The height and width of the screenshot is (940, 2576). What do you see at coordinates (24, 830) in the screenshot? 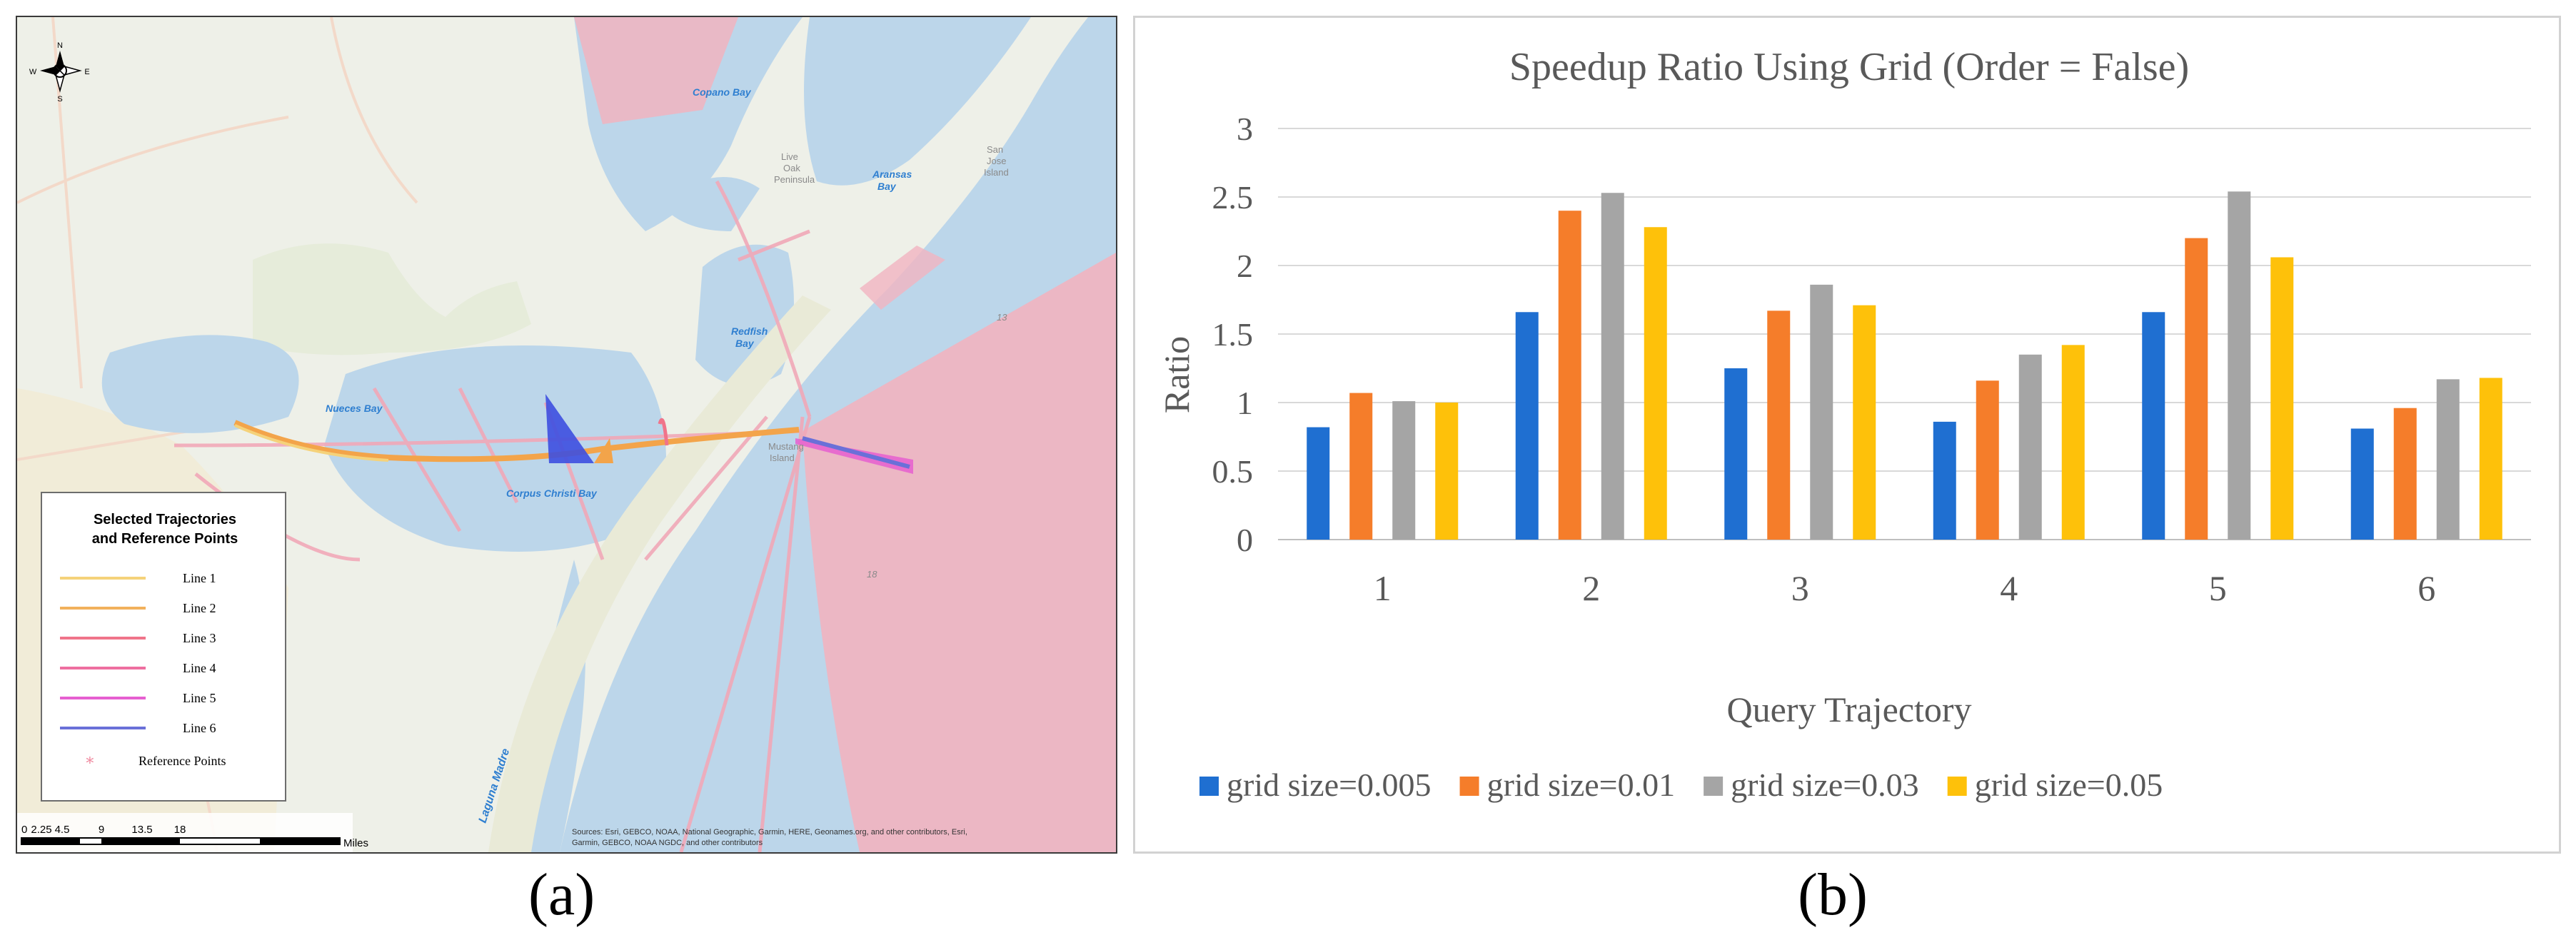
I see `scale-tick-label: 0` at bounding box center [24, 830].